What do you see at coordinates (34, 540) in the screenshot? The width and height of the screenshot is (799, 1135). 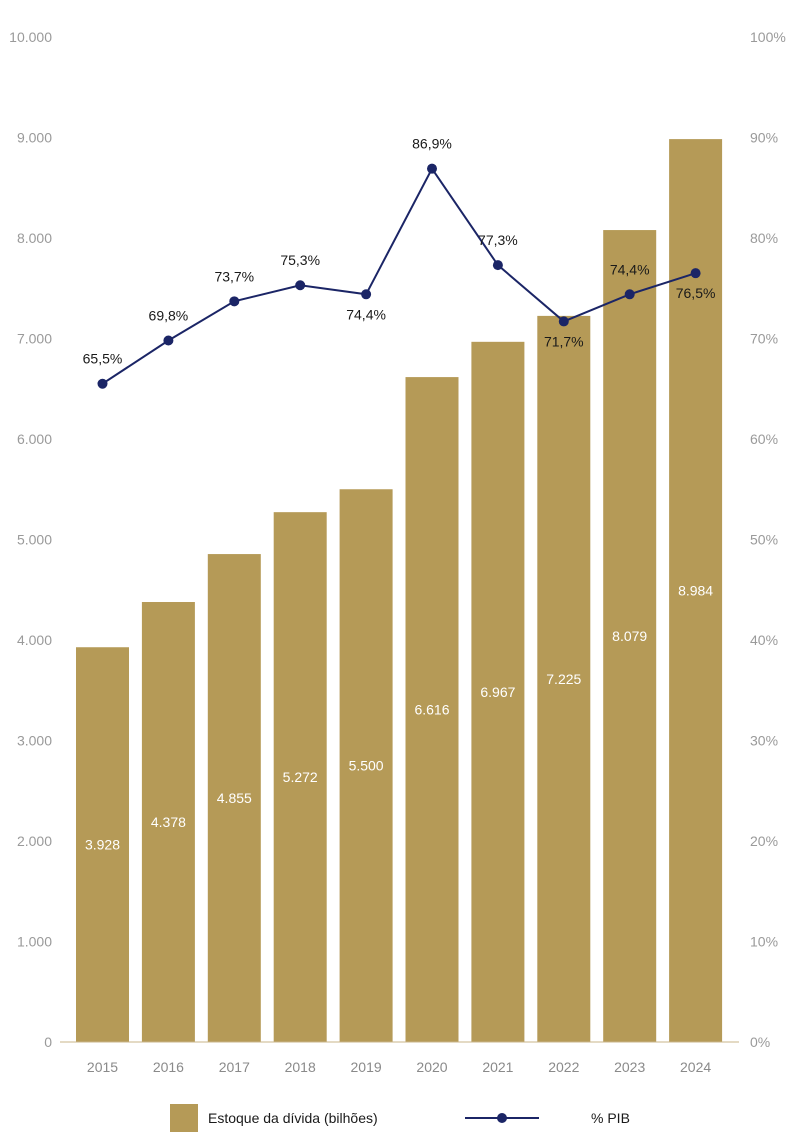 I see `left-tick-label: 5.000` at bounding box center [34, 540].